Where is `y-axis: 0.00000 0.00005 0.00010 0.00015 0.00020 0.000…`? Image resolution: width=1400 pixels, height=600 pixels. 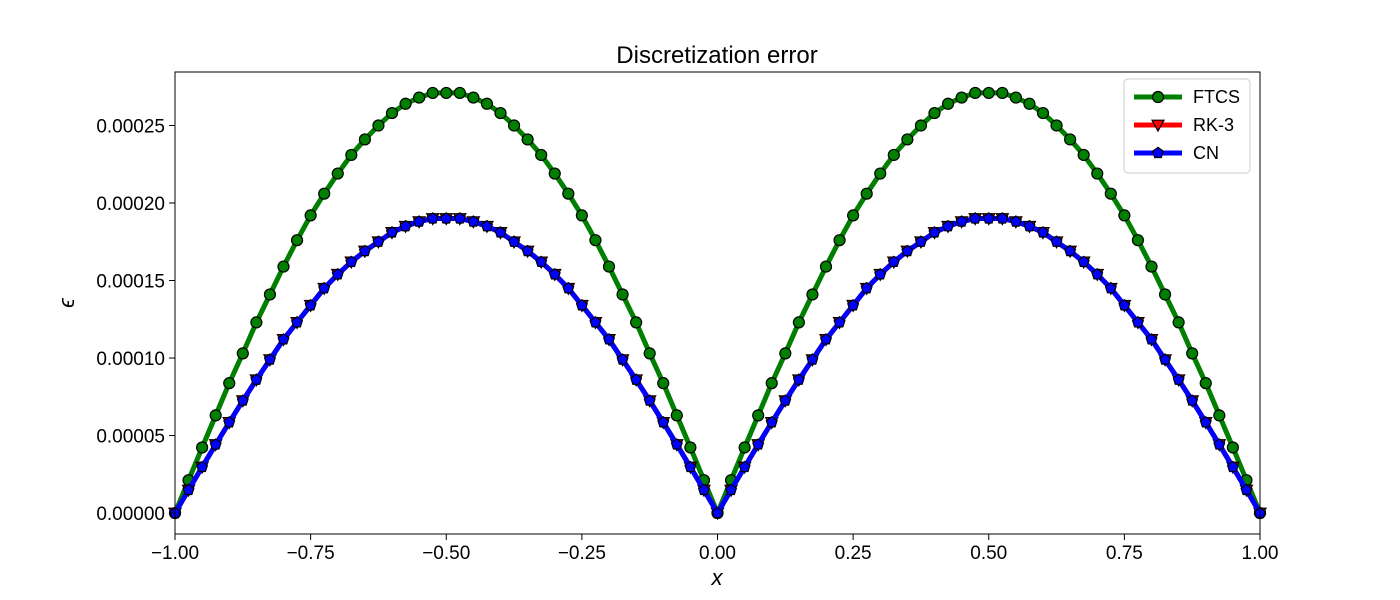
y-axis: 0.00000 0.00005 0.00010 0.00015 0.00020 0.000… is located at coordinates (135, 320).